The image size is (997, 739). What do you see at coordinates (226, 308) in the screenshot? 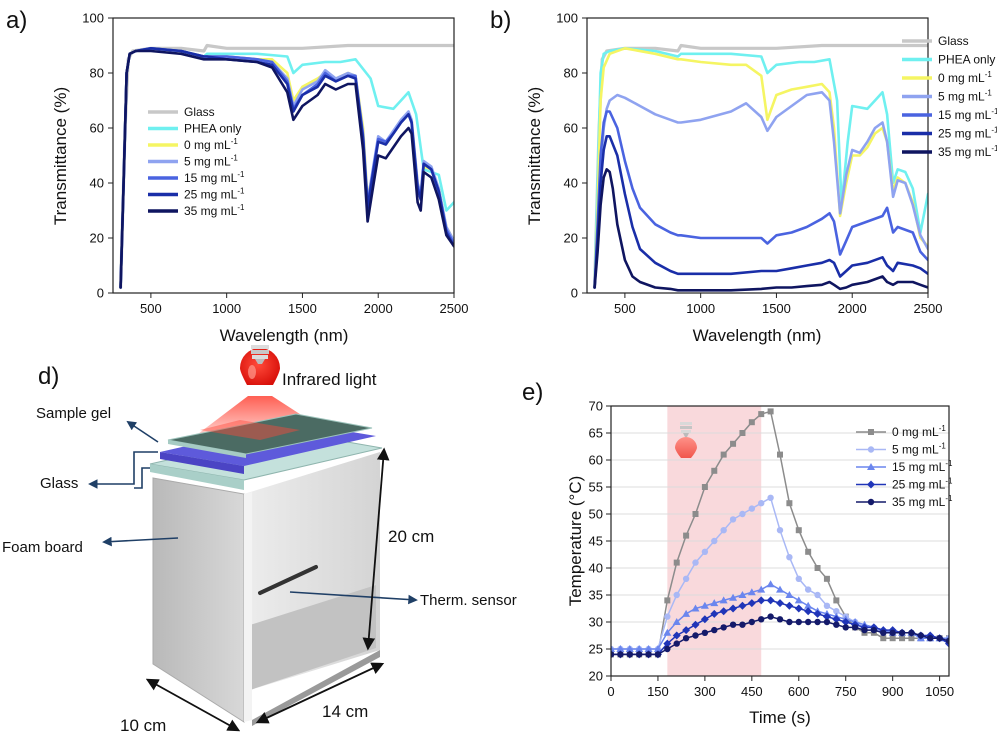
I see `panel-a-x-tick-label: 1000` at bounding box center [226, 308].